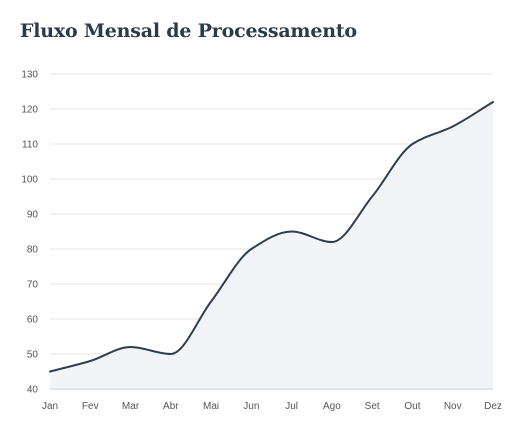  What do you see at coordinates (171, 406) in the screenshot?
I see `x-tick-label: Abr` at bounding box center [171, 406].